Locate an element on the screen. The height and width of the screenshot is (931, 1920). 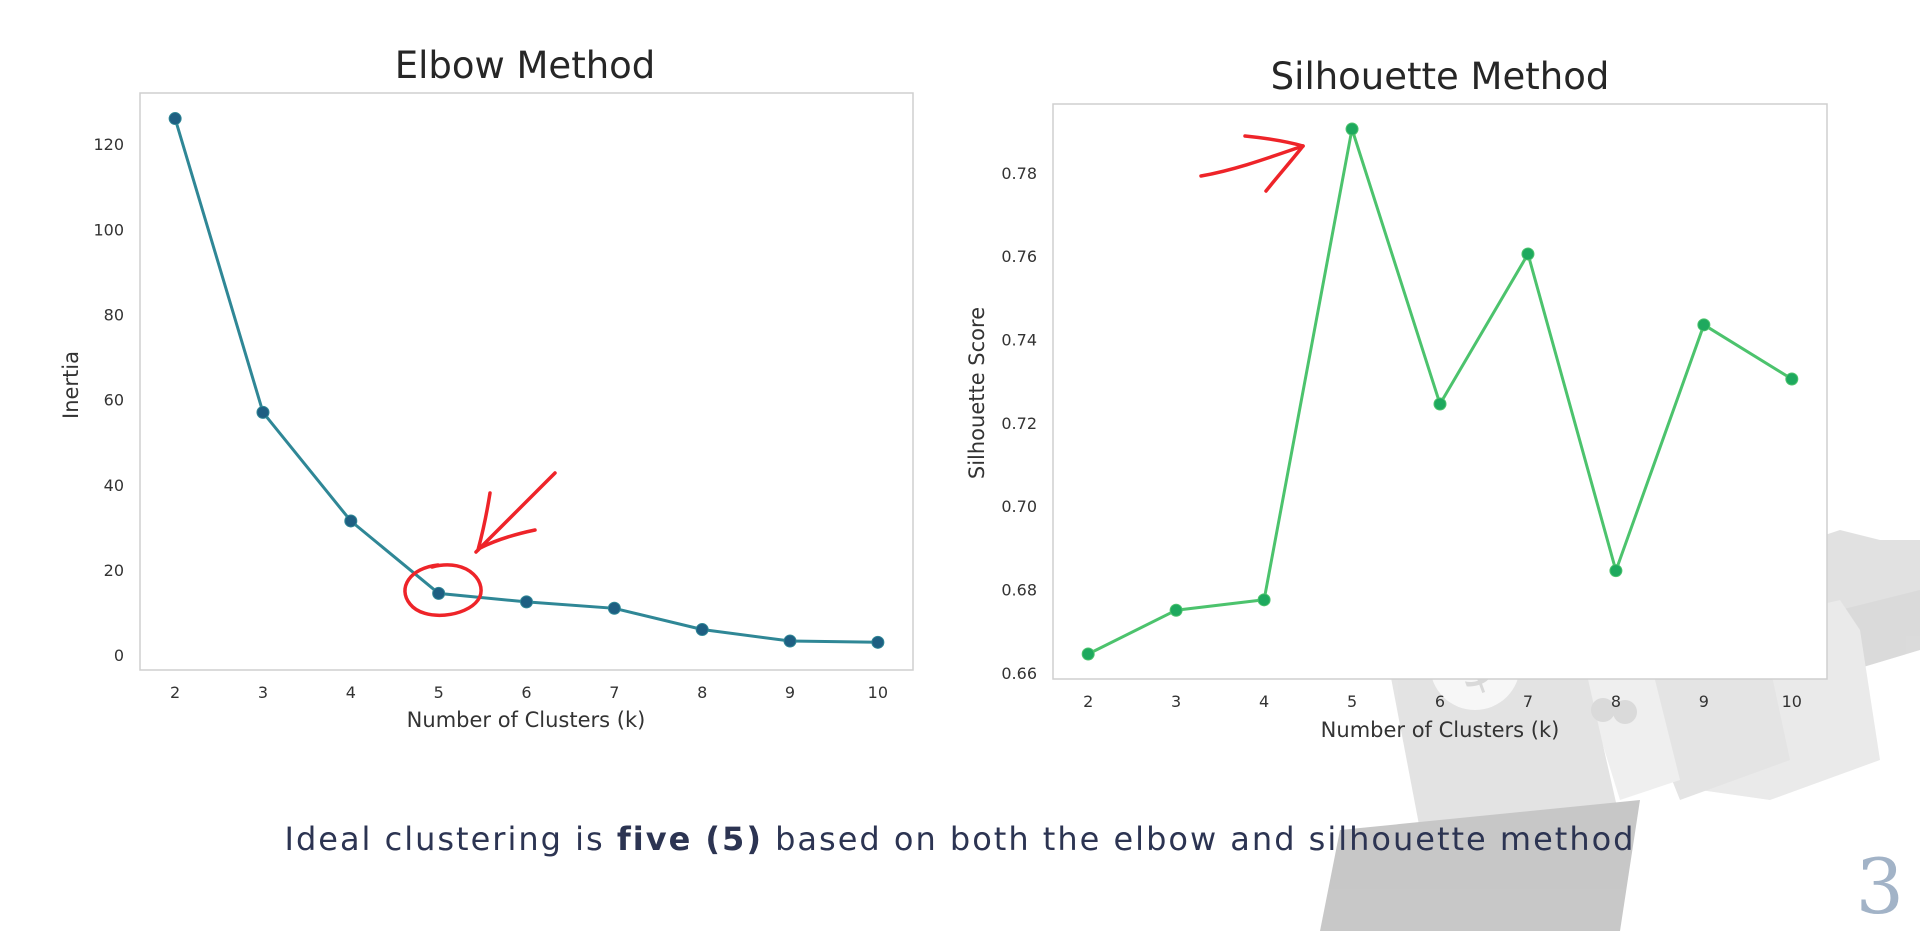
silhouette-y-ticks: 0.66 0.68 0.70 0.72 0.74 0.76 0.78 is located at coordinates (1019, 423).